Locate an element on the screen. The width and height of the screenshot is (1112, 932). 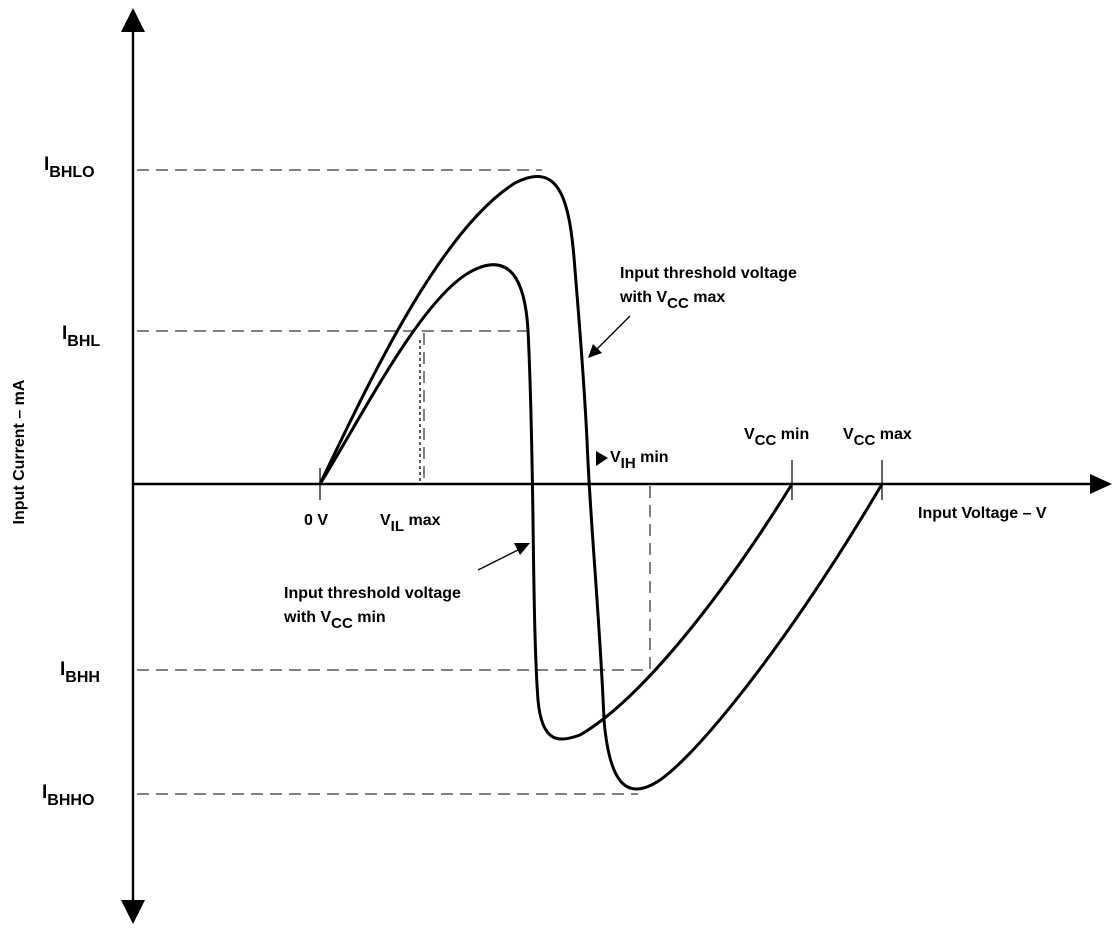
vcc-max-label: VCC max is located at coordinates (877, 437).